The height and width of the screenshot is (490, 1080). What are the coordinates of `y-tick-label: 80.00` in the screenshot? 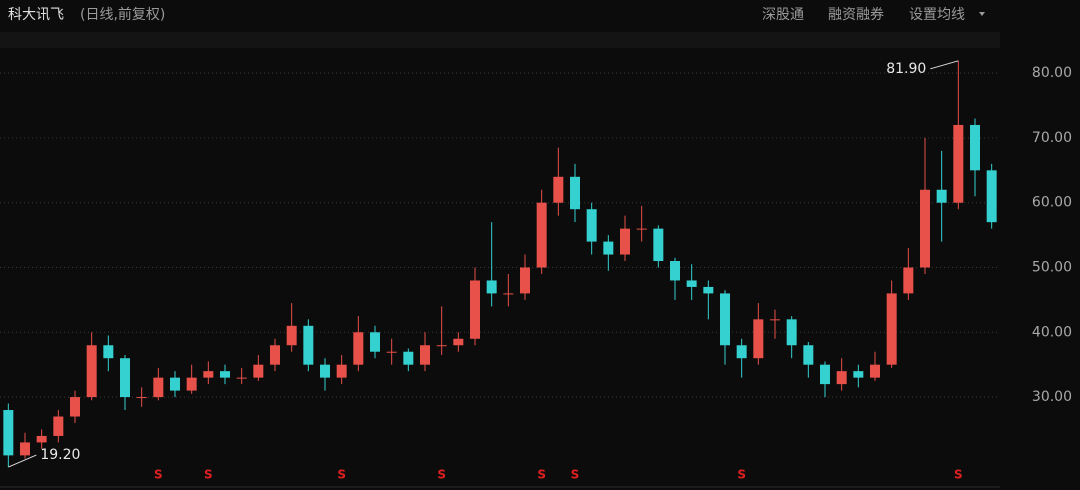 It's located at (1052, 73).